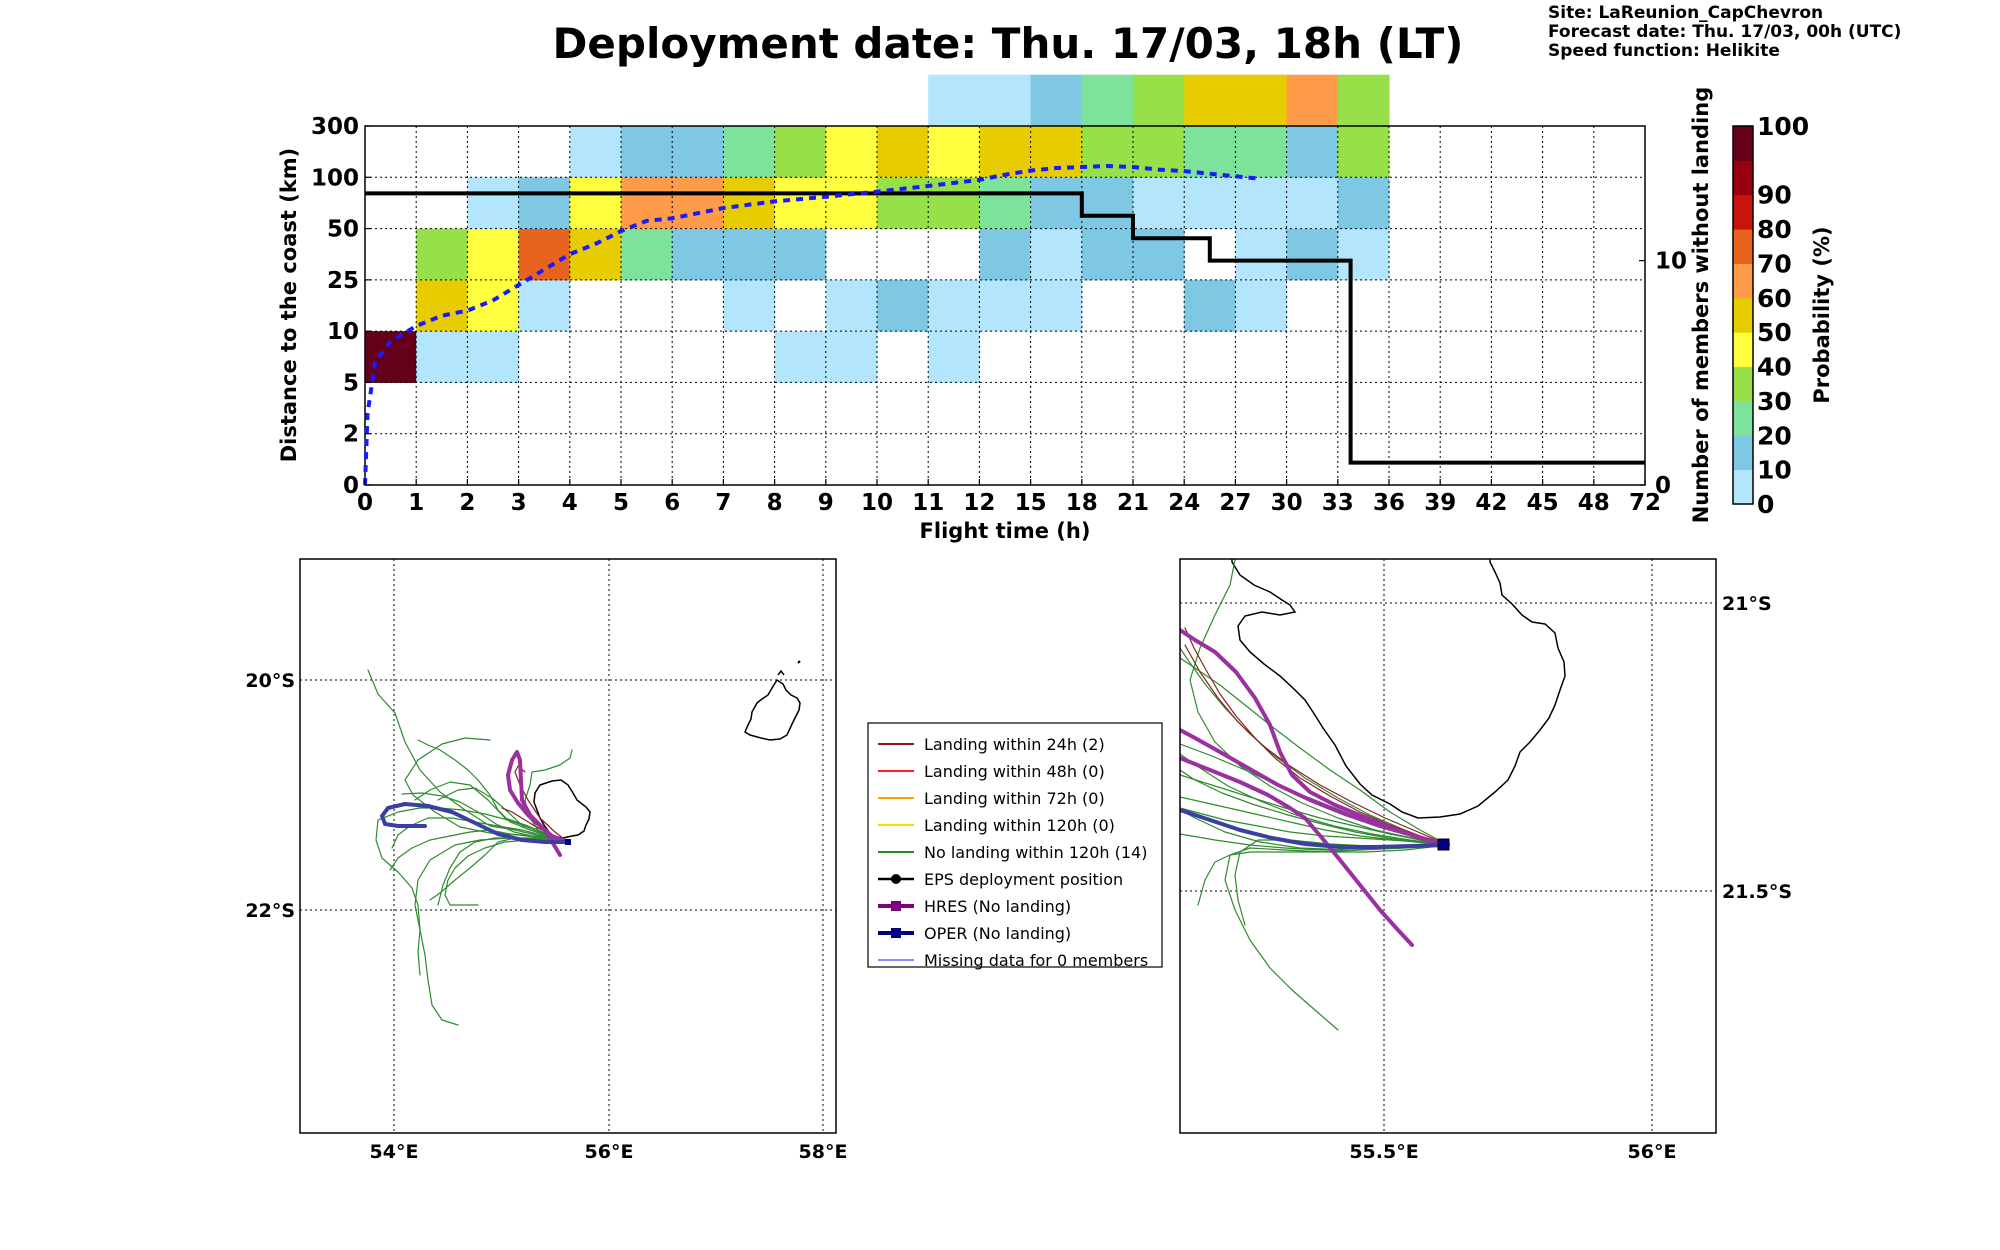 Image resolution: width=2000 pixels, height=1250 pixels. I want to click on colorbar-tick-label: 10, so click(1774, 470).